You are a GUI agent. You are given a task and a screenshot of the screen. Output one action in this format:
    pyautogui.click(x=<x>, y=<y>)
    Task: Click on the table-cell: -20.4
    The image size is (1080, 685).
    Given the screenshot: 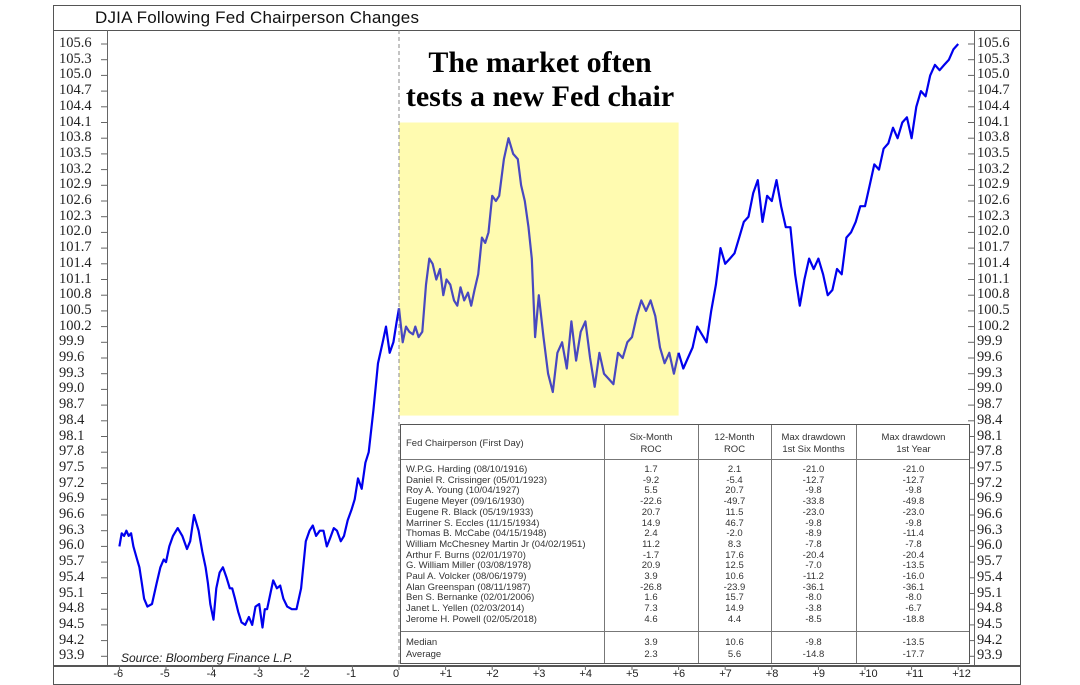 What is the action you would take?
    pyautogui.click(x=913, y=555)
    